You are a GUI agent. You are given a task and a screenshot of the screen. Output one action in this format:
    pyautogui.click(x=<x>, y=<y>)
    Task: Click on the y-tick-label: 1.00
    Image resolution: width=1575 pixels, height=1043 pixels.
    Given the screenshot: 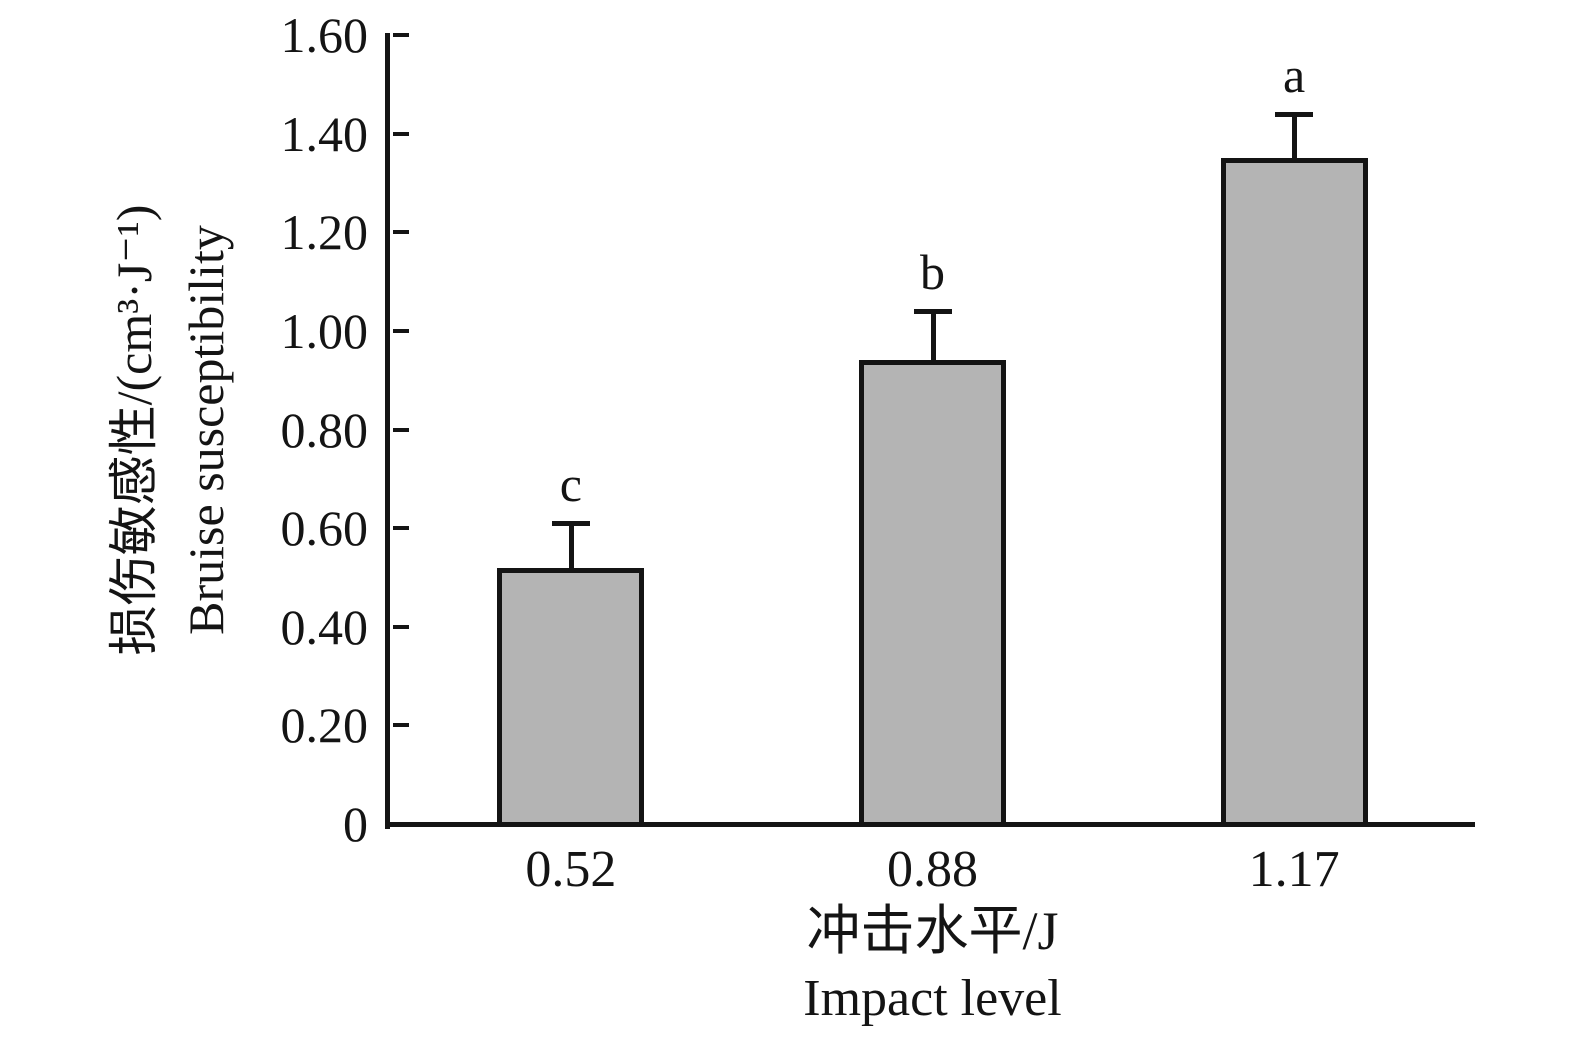 What is the action you would take?
    pyautogui.click(x=324, y=330)
    